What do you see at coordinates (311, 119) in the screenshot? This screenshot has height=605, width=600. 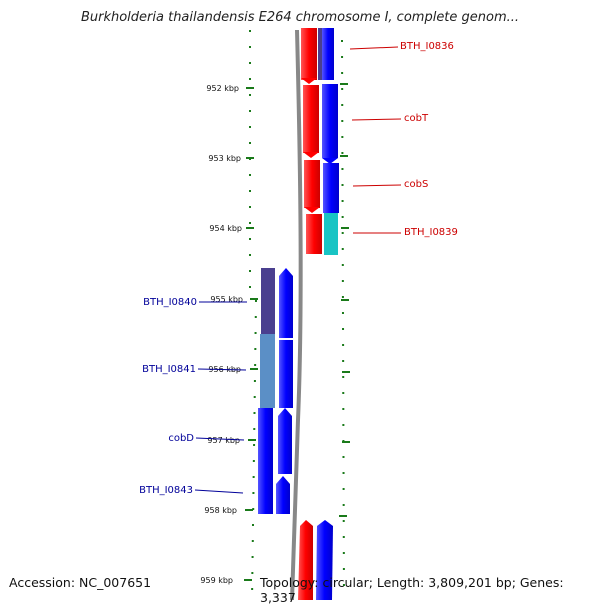 I see `gene-block-cobT-red` at bounding box center [311, 119].